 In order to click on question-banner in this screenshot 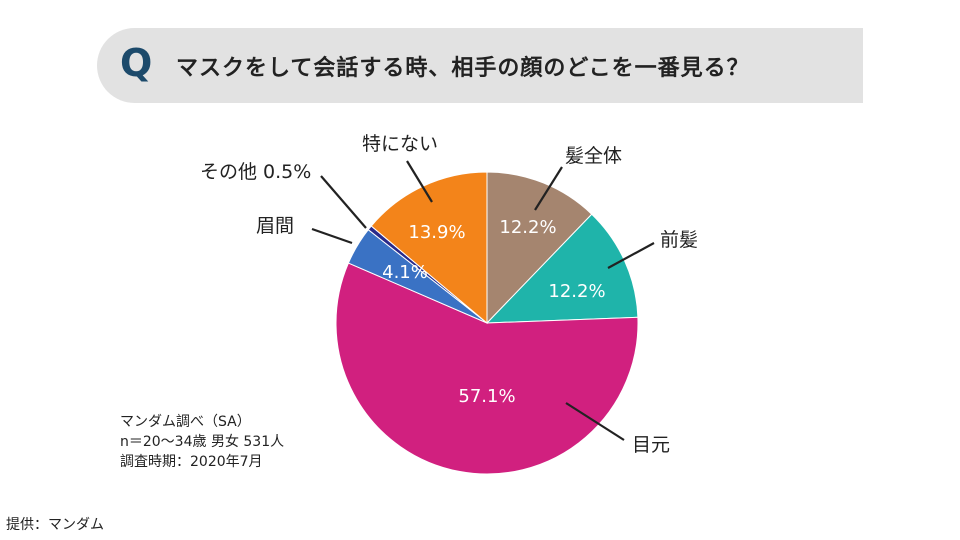, I will do `click(480, 65)`.